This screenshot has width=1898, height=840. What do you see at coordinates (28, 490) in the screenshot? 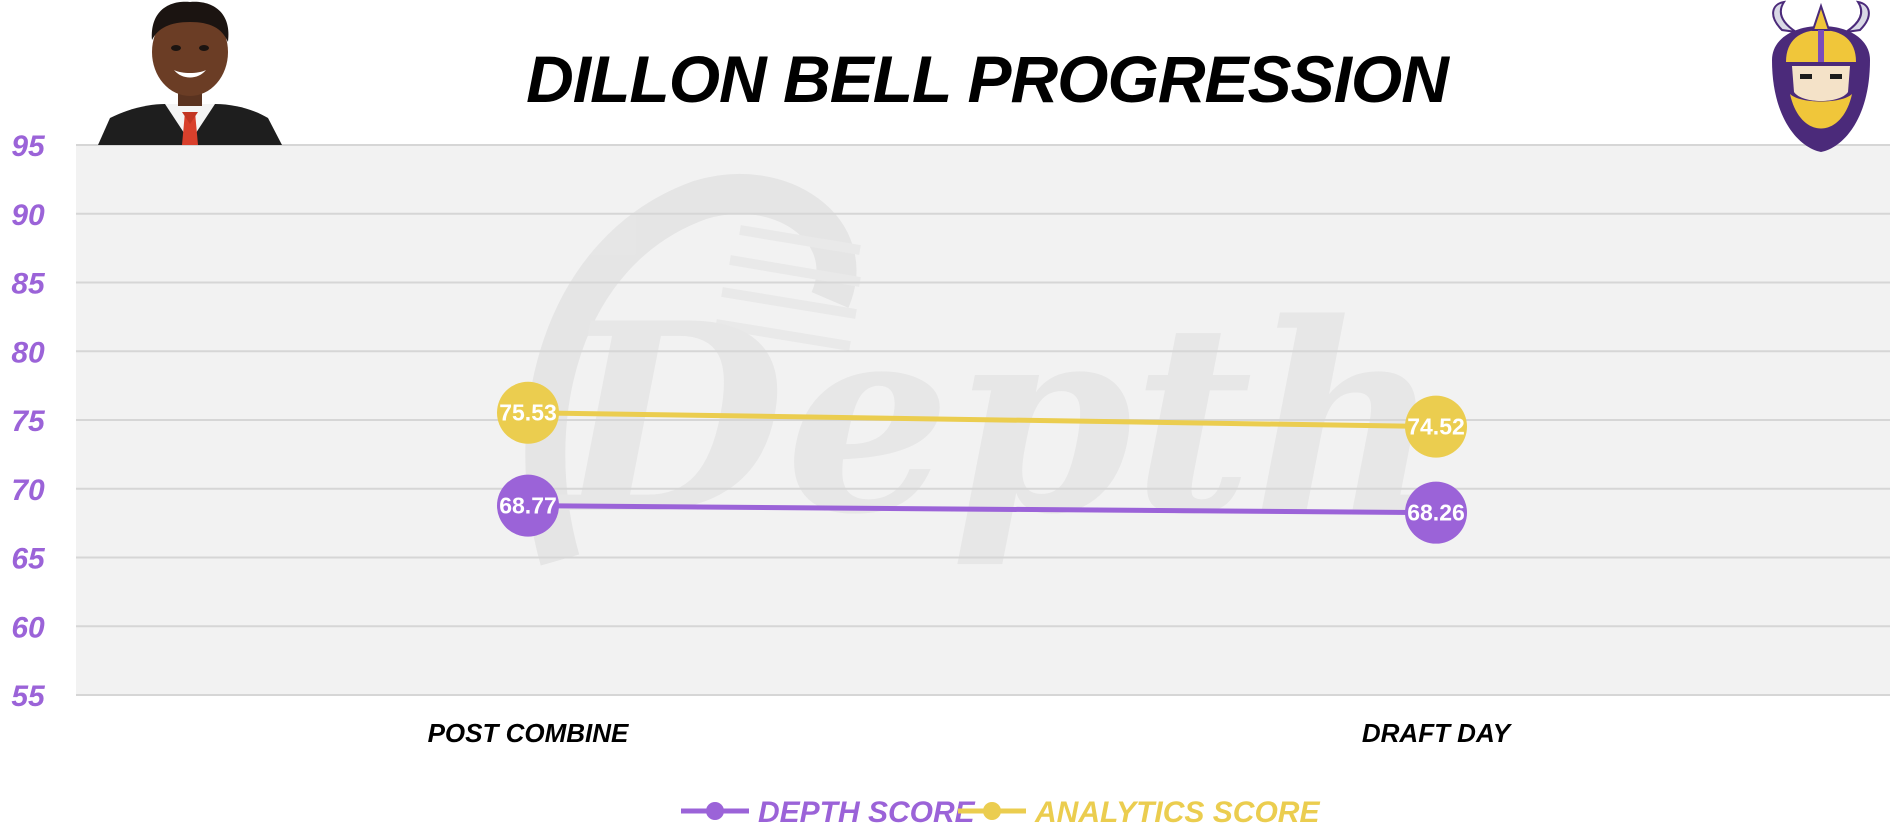
I see `y-tick-label: 70` at bounding box center [28, 490].